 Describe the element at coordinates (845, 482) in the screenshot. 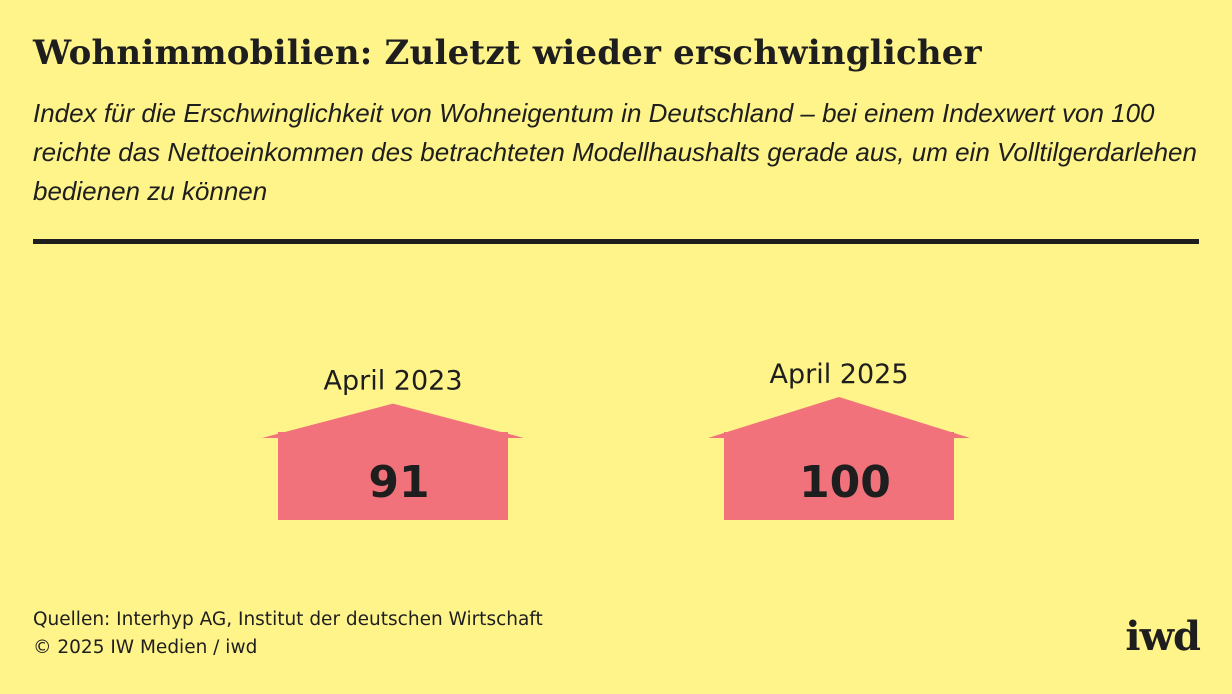

I see `value-label: 100` at that location.